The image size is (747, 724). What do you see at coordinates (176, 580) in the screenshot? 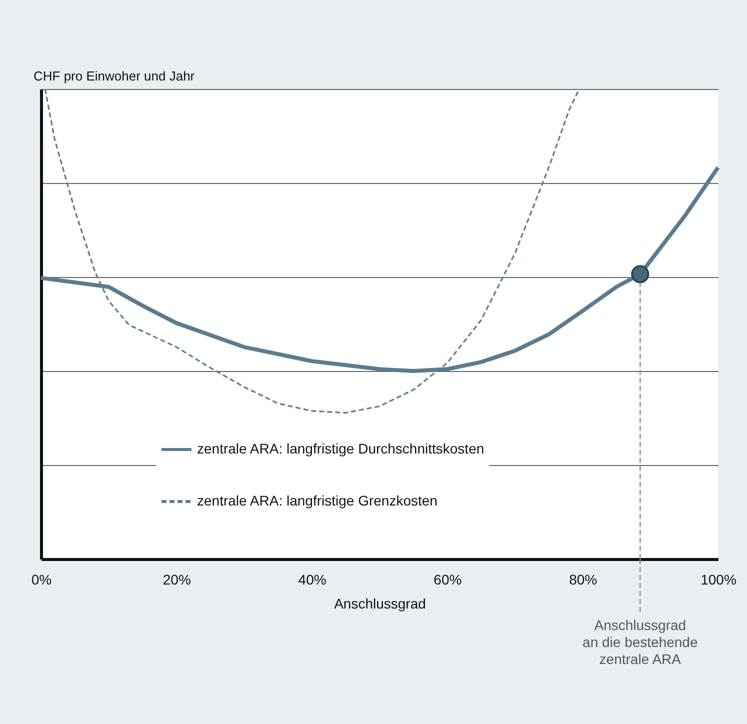
I see `x-tick-label: 20%` at bounding box center [176, 580].